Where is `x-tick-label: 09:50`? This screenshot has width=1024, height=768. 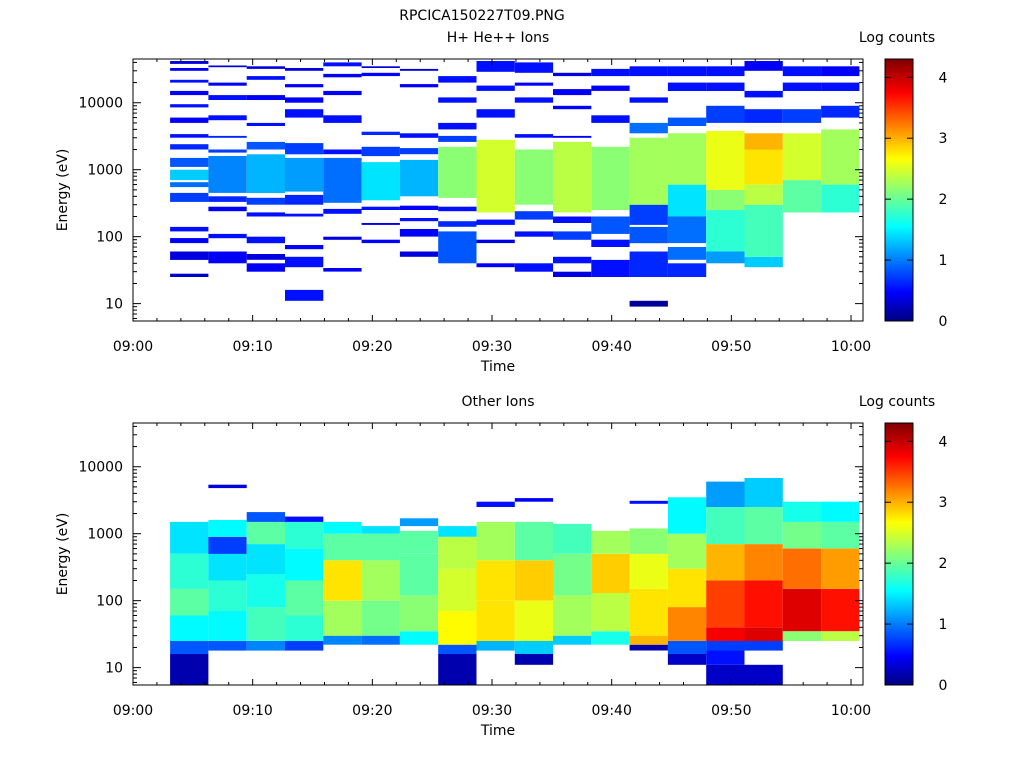
x-tick-label: 09:50 is located at coordinates (731, 711).